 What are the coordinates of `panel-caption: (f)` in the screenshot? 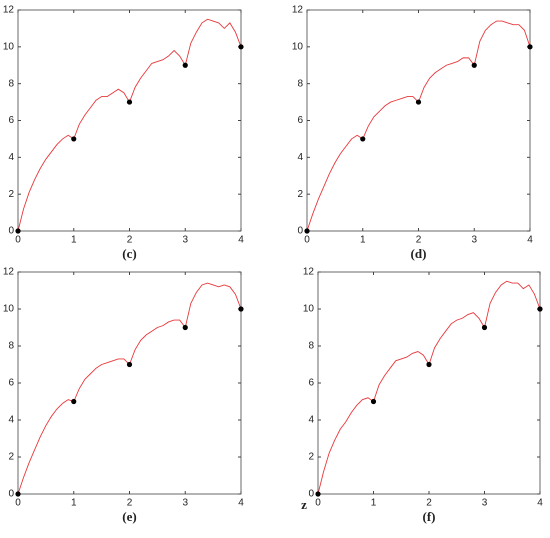 It's located at (429, 516).